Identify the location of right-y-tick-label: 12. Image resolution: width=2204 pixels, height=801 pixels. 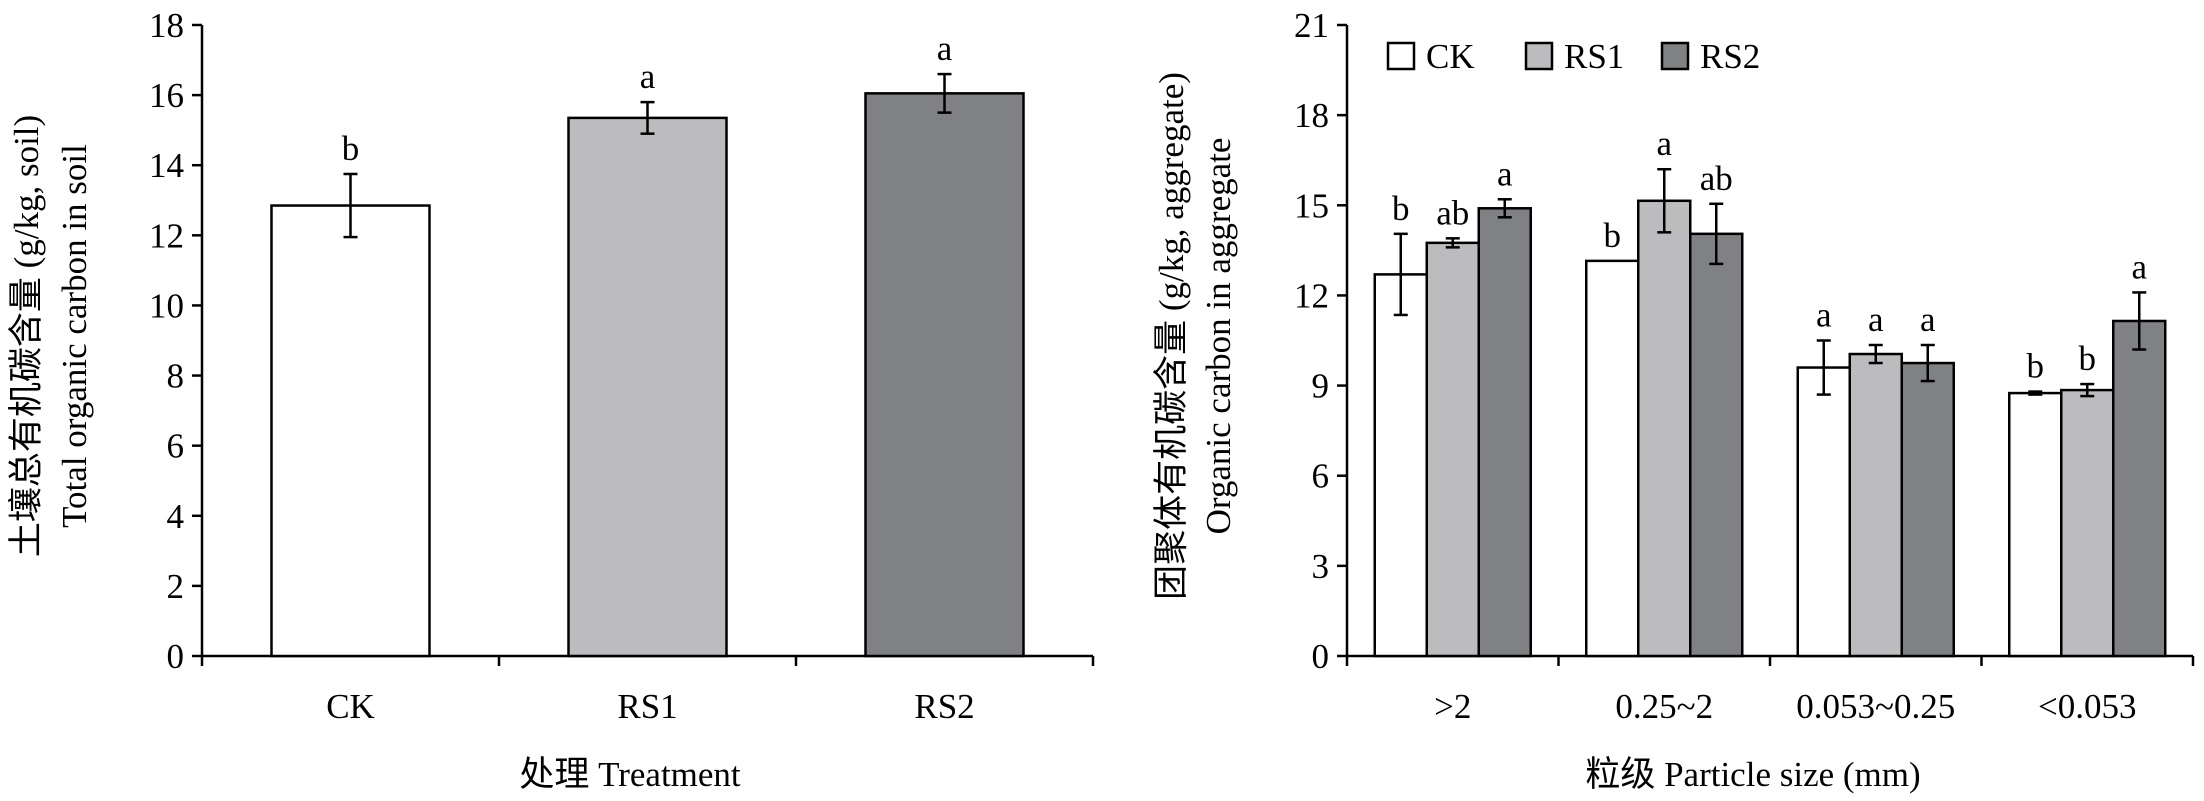
(1311, 295).